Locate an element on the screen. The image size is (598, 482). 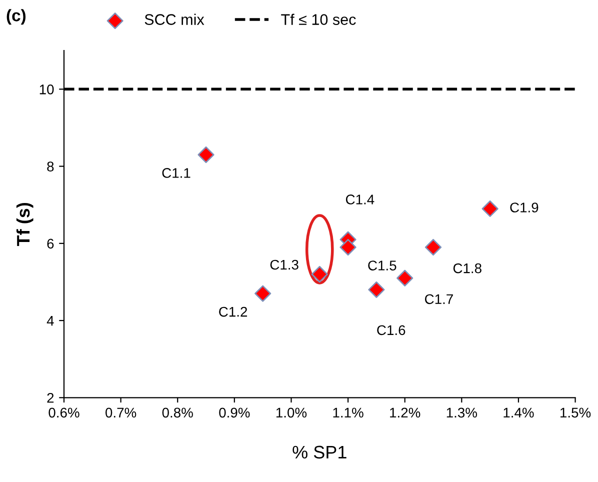
annotation: C1.1 is located at coordinates (176, 173).